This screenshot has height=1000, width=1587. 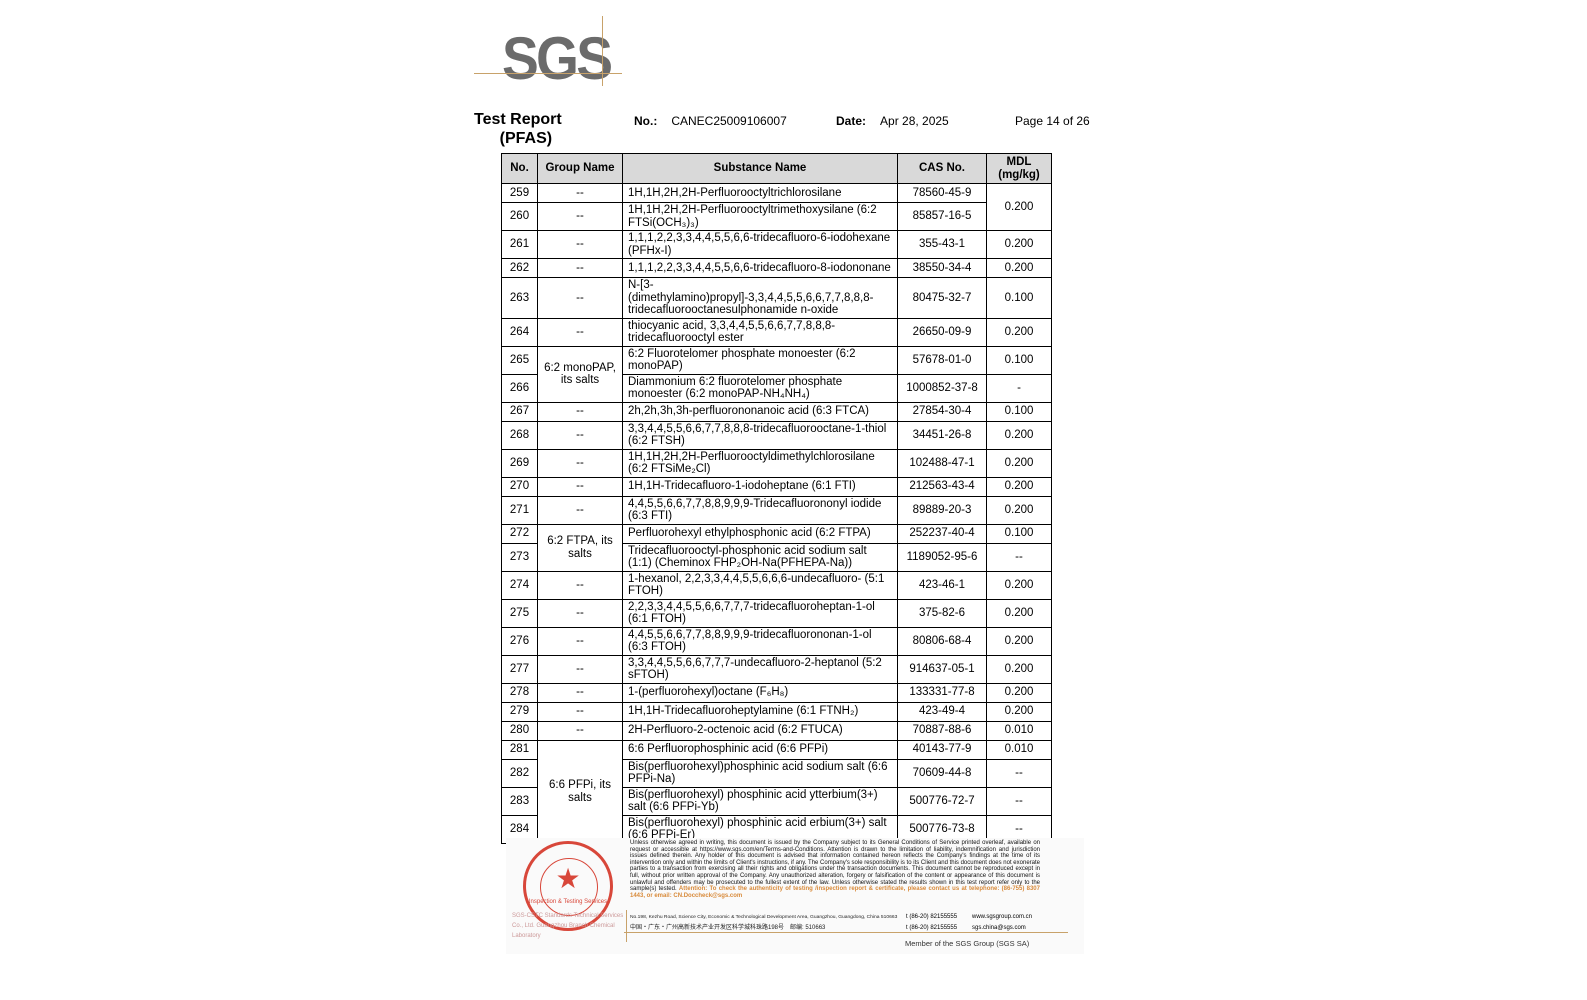 What do you see at coordinates (942, 711) in the screenshot?
I see `cell-cas: 423-49-4` at bounding box center [942, 711].